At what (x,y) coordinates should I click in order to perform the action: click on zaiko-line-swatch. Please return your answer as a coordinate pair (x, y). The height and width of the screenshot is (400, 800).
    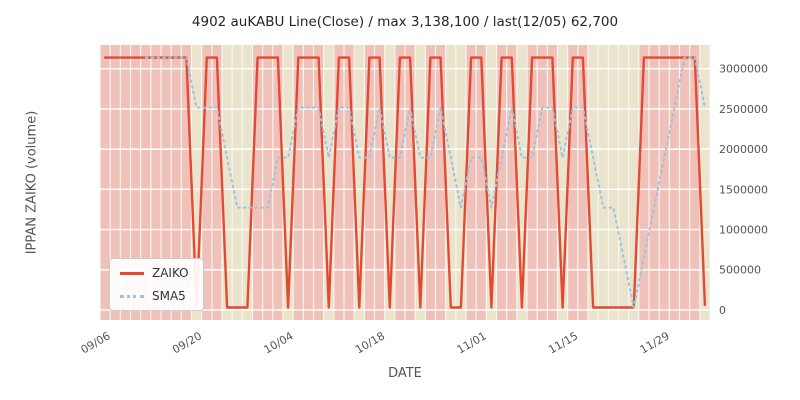
    Looking at the image, I should click on (132, 273).